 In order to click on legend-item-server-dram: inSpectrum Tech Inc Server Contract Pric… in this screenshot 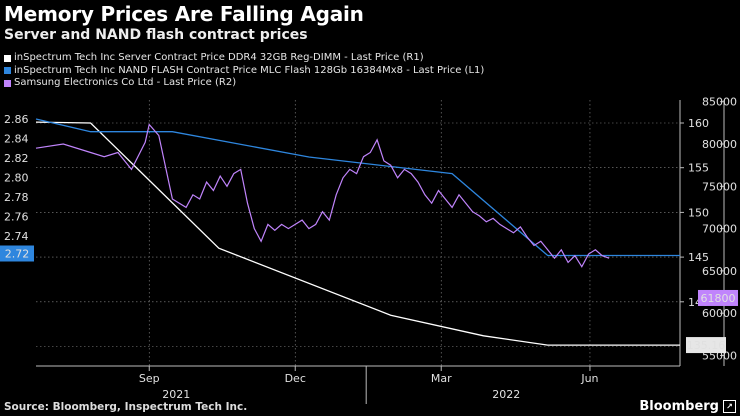, I will do `click(244, 58)`.